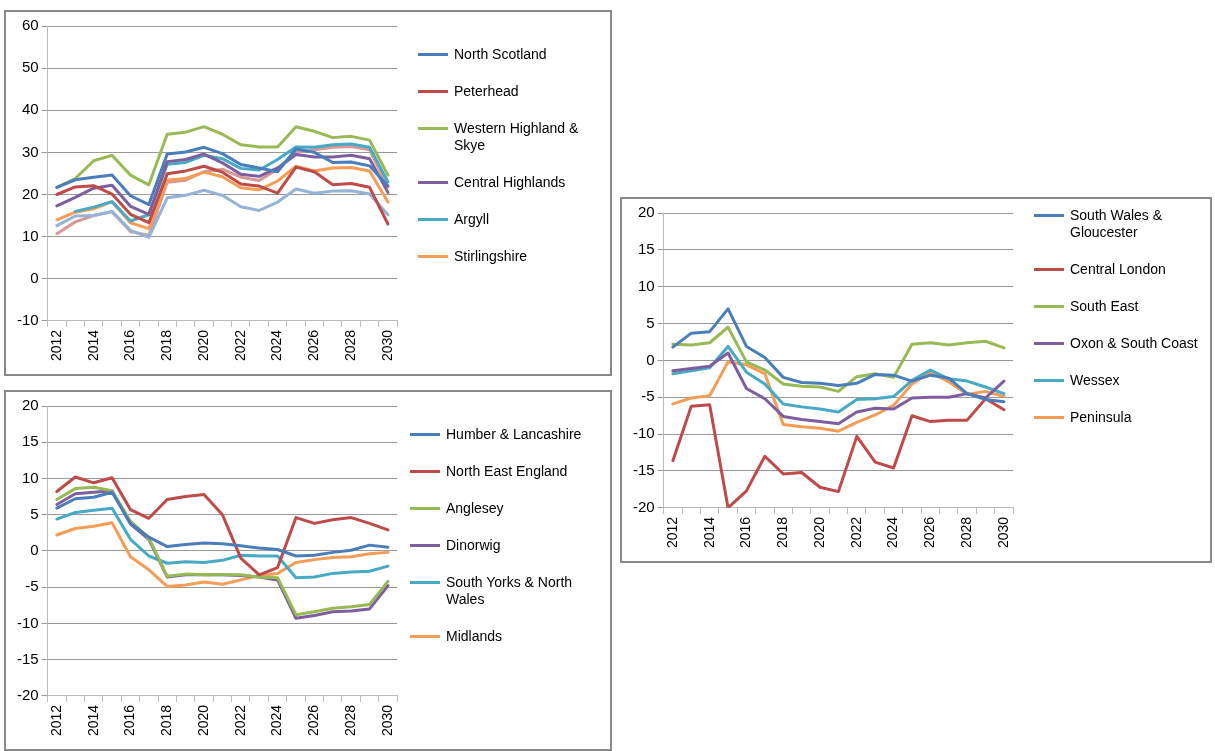 Image resolution: width=1215 pixels, height=751 pixels. Describe the element at coordinates (514, 434) in the screenshot. I see `legend-label: Humber & Lancashire` at that location.